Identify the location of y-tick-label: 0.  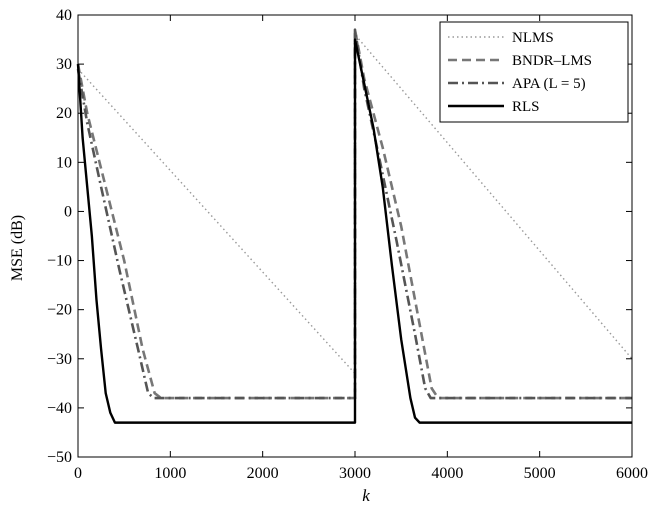
(68, 211).